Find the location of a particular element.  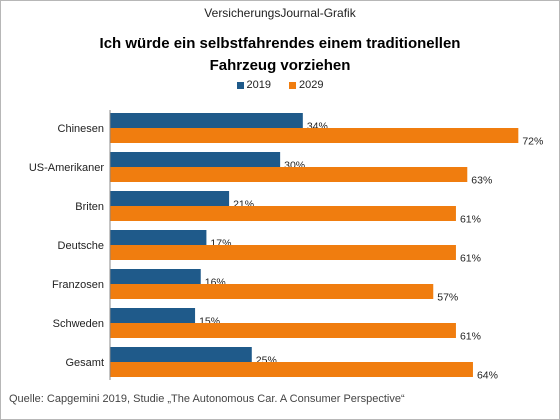

data-label-2029-us-amerikaner: 63% is located at coordinates (481, 181).